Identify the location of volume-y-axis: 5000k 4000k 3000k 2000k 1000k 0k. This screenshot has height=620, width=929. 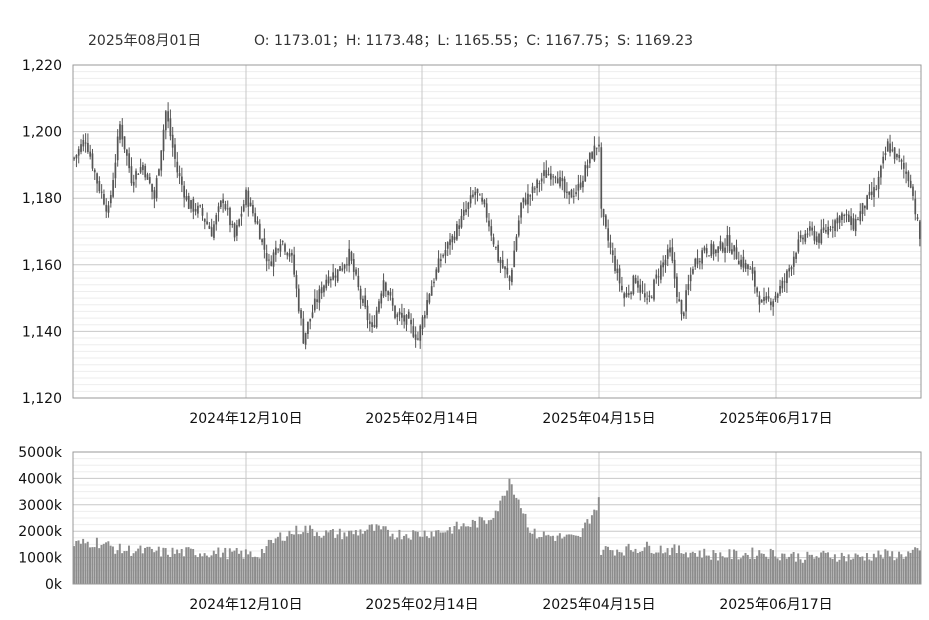
(40, 519).